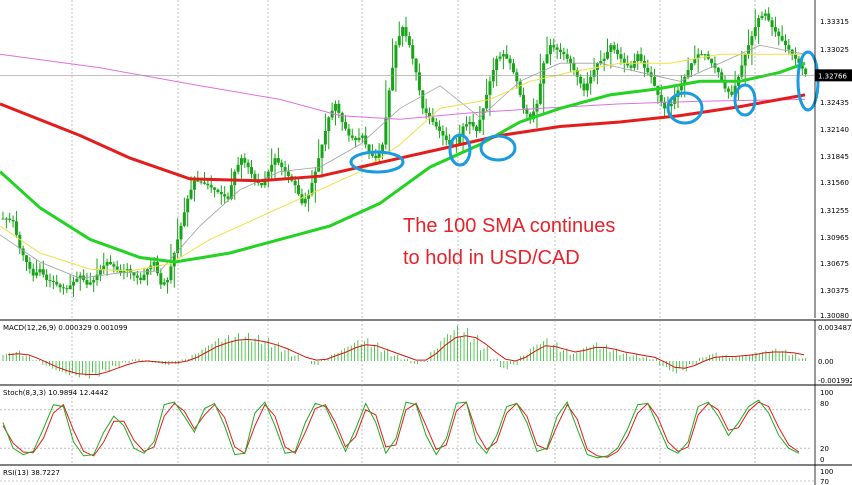 The width and height of the screenshot is (852, 485). What do you see at coordinates (31, 473) in the screenshot?
I see `rsi-label: RSI(13) 38.7227` at bounding box center [31, 473].